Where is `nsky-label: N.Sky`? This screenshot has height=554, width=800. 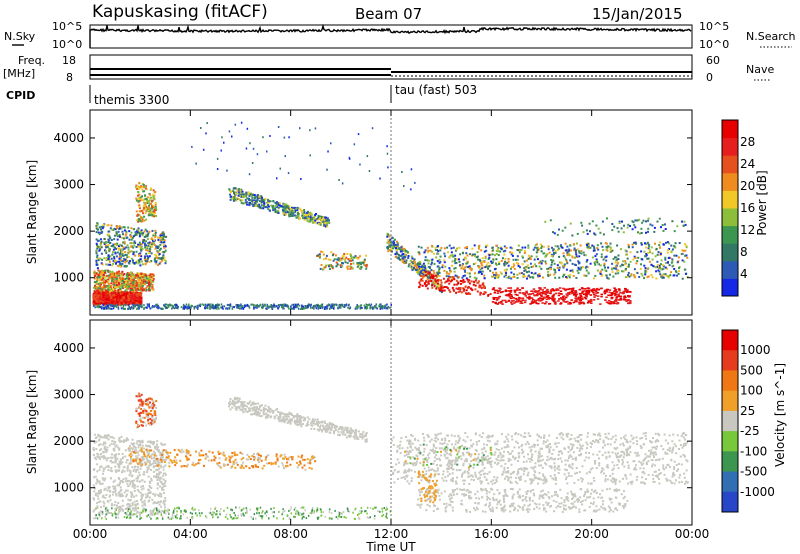 nsky-label: N.Sky is located at coordinates (20, 36).